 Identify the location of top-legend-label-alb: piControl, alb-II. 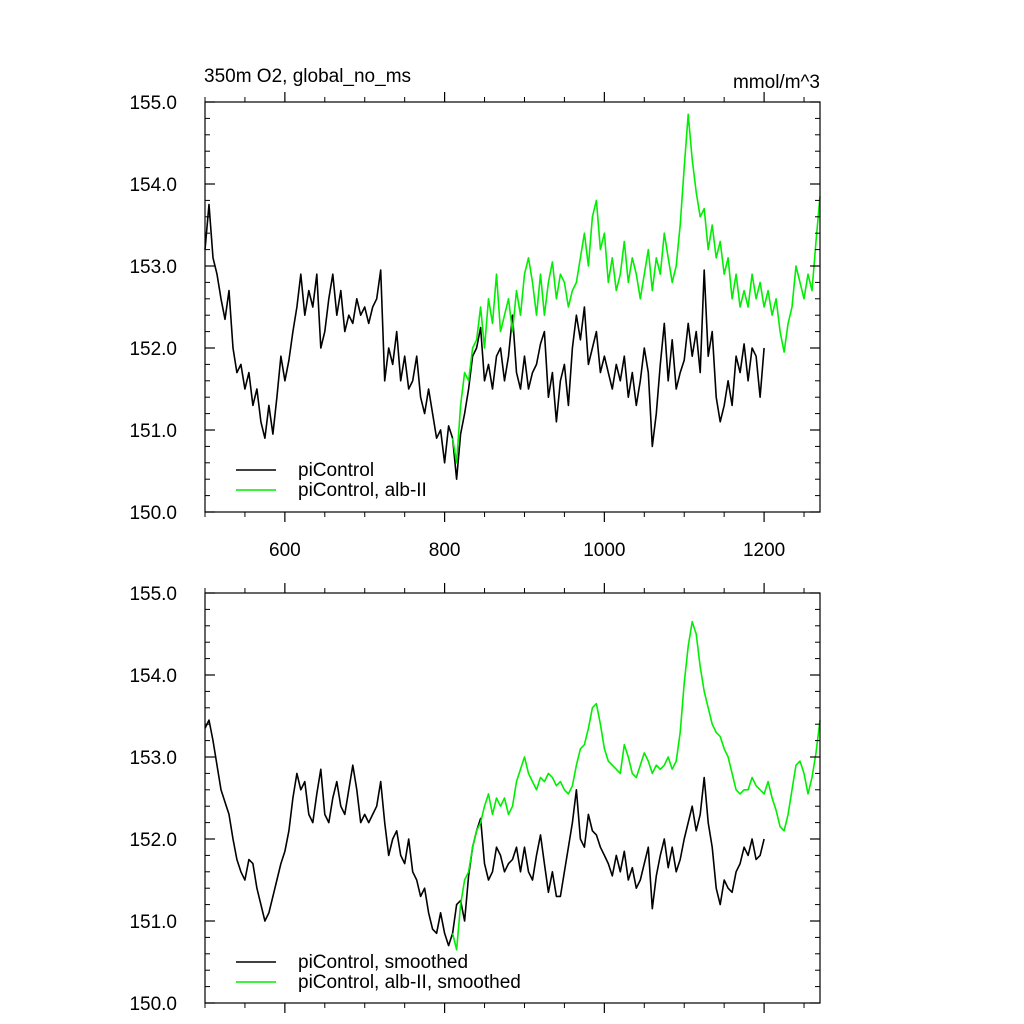
(362, 490).